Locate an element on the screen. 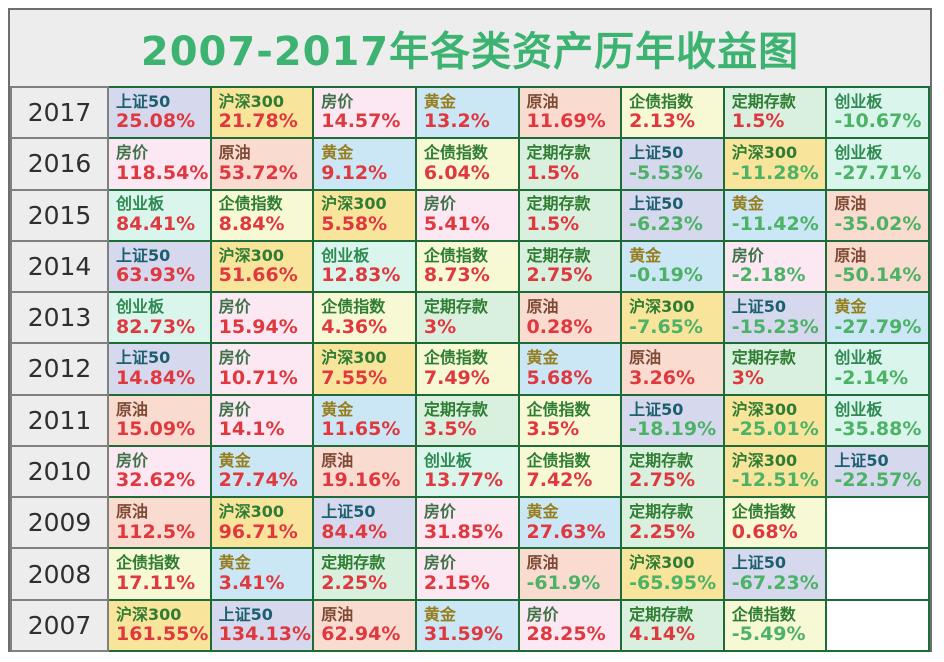 This screenshot has height=662, width=944. asset-return: 0.68% is located at coordinates (764, 531).